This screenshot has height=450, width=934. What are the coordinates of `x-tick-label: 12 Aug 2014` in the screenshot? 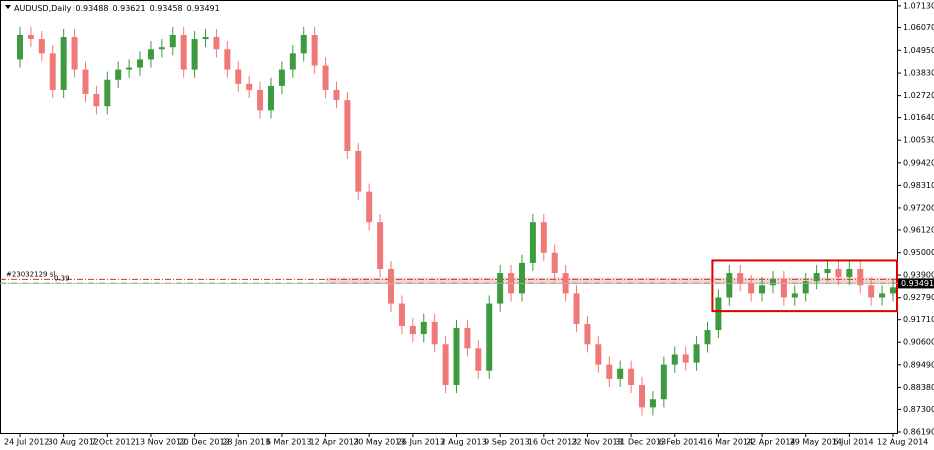 It's located at (902, 442).